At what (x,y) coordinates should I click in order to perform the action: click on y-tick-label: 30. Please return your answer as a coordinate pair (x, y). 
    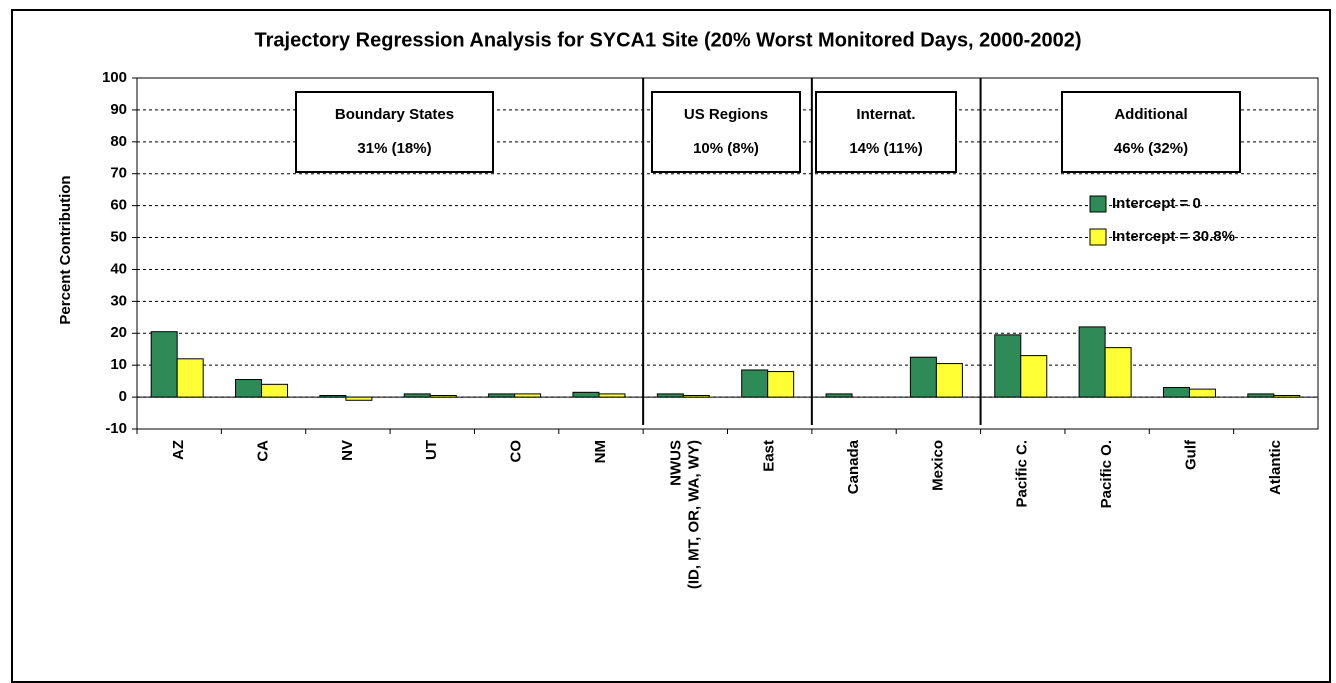
    Looking at the image, I should click on (118, 300).